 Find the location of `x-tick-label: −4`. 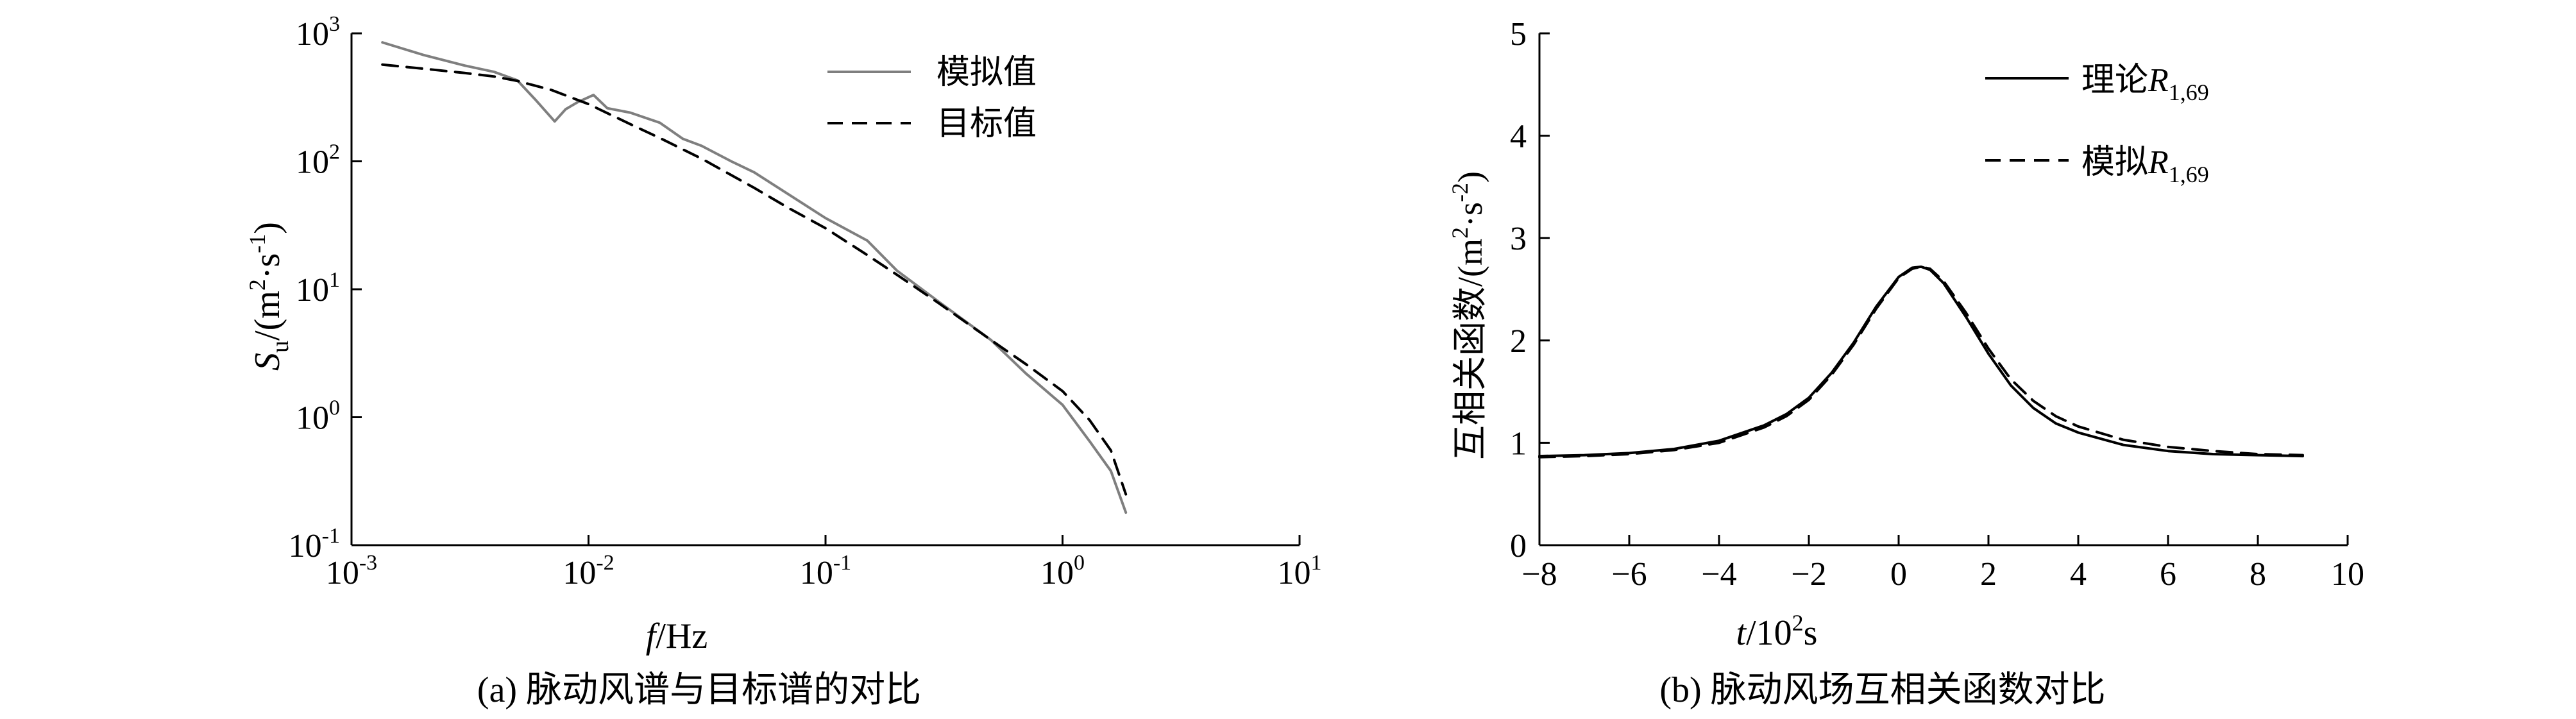

x-tick-label: −4 is located at coordinates (1718, 574).